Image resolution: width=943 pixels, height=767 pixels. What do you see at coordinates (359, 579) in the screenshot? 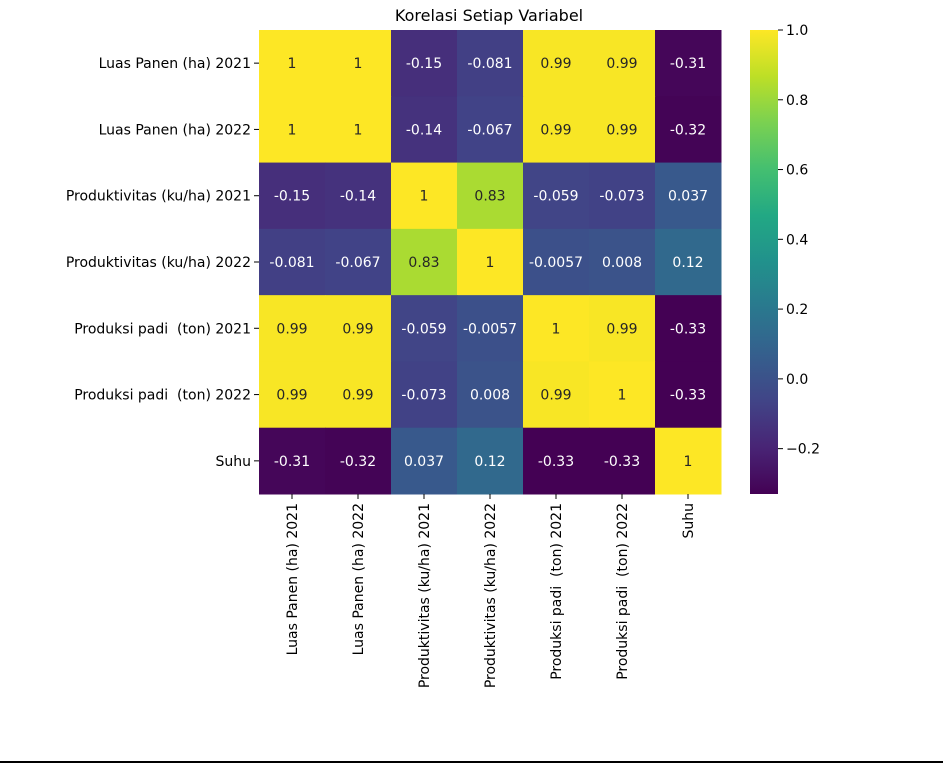
I see `column-label: Luas Panen (ha) 2022` at bounding box center [359, 579].